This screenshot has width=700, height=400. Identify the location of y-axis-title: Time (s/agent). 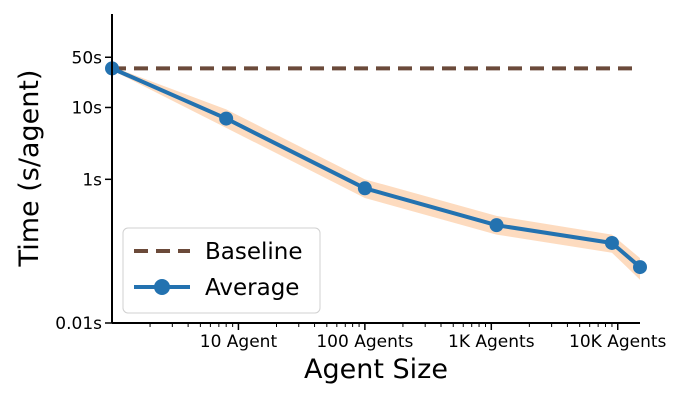
(29, 169).